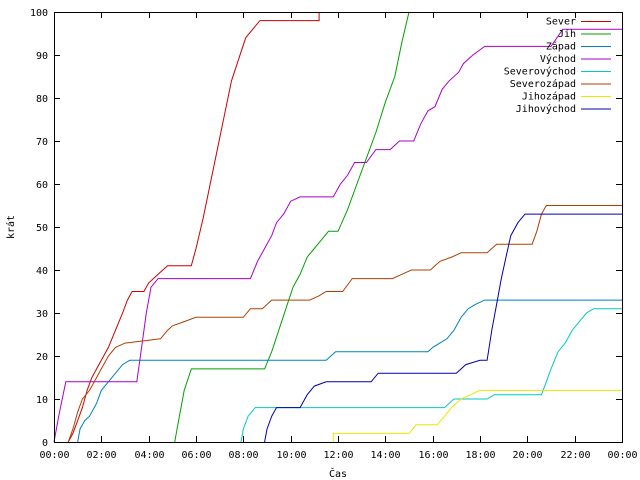  I want to click on y-tick-label: 60, so click(42, 185).